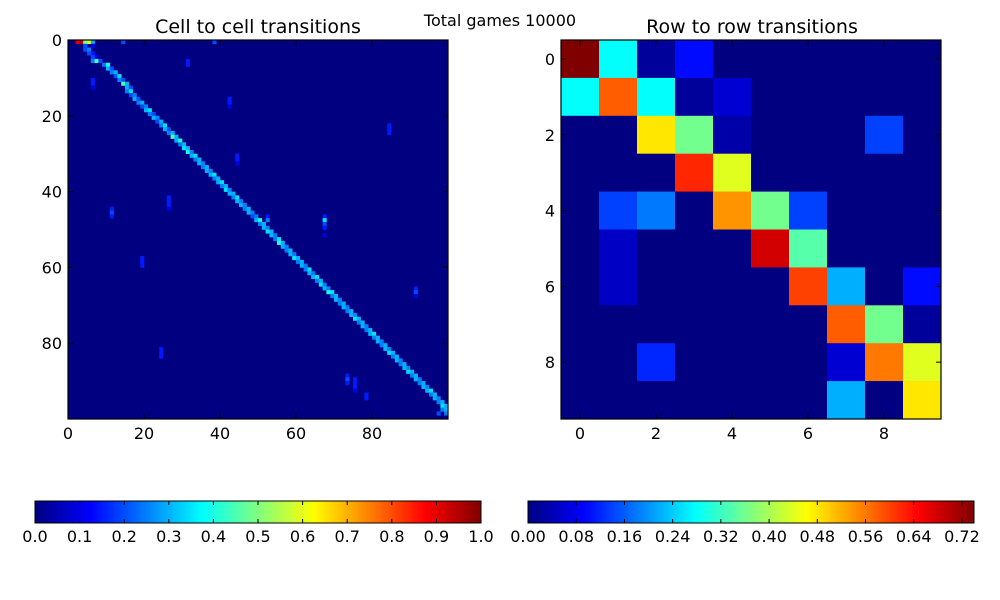  Describe the element at coordinates (962, 536) in the screenshot. I see `colorbar-tick-label: 0.72` at that location.